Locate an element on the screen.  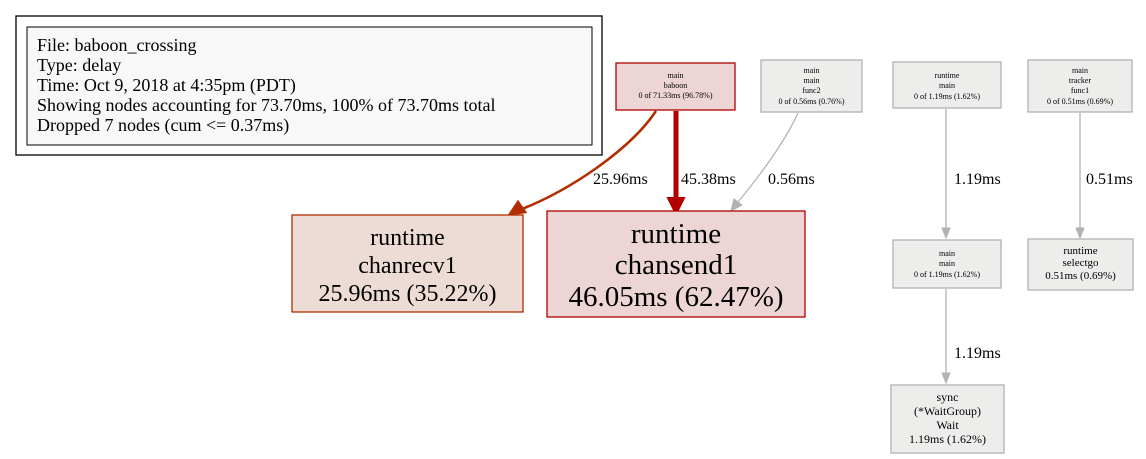
node-line: 46.05ms (62.47%) is located at coordinates (675, 297).